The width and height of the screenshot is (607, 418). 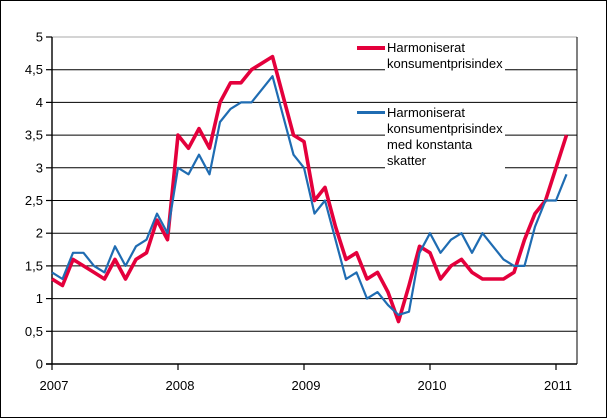 I want to click on y-axis-label: 1, so click(x=39, y=298).